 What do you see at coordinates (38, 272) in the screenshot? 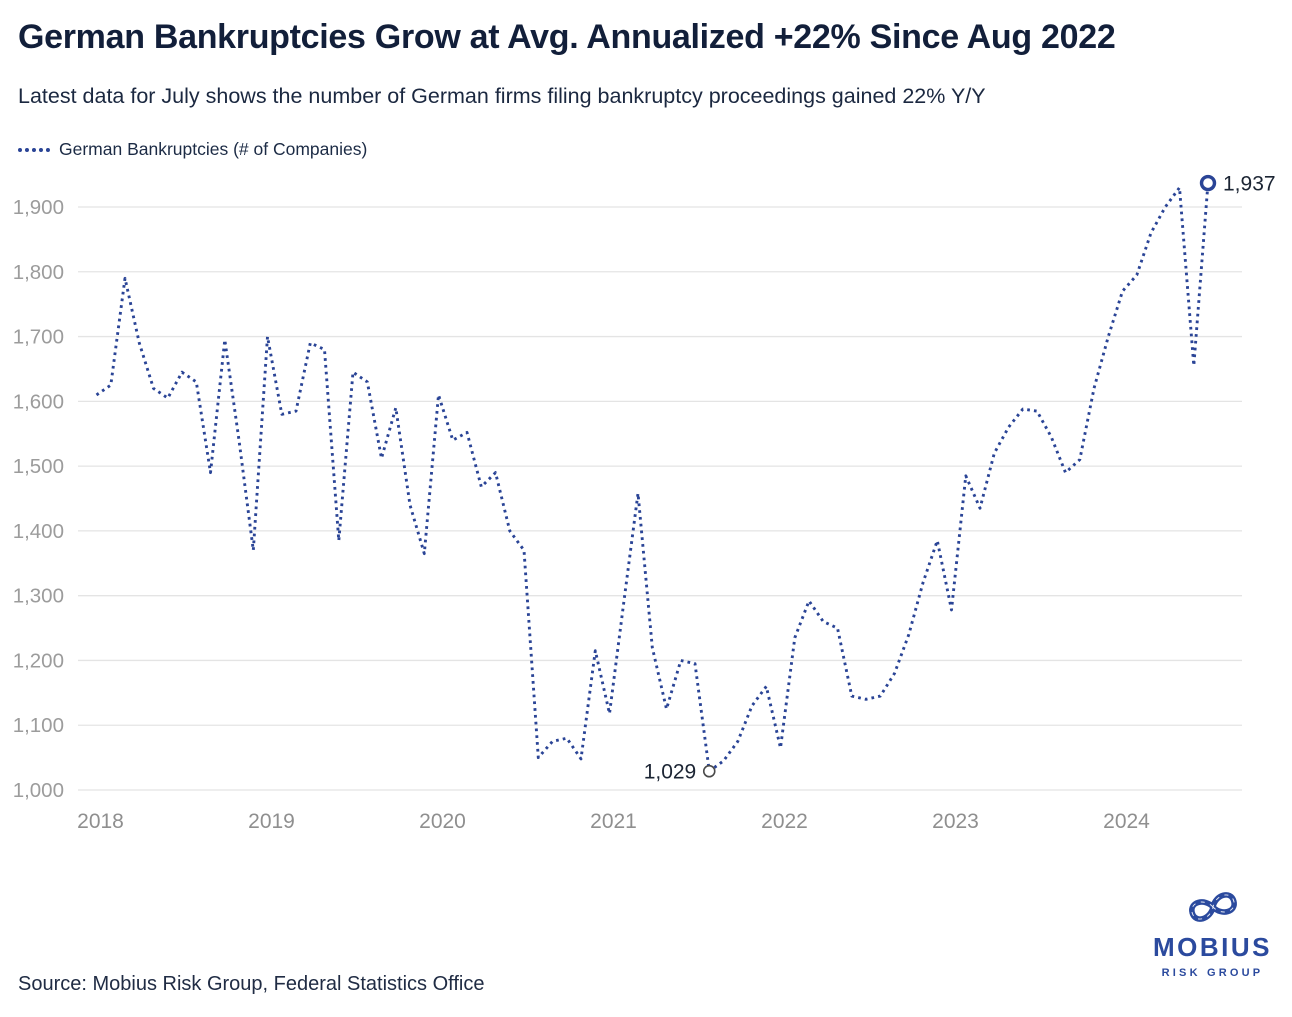
I see `y-axis-tick-label: 1,800` at bounding box center [38, 272].